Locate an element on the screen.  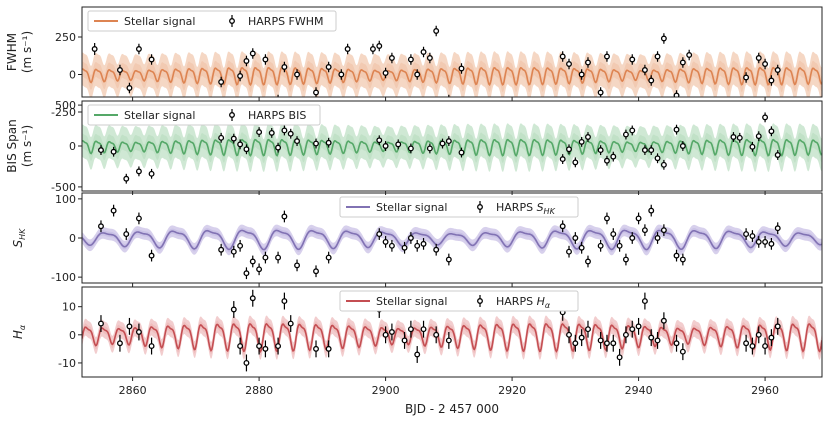
y-axis-label: SHK is located at coordinates (19, 238).